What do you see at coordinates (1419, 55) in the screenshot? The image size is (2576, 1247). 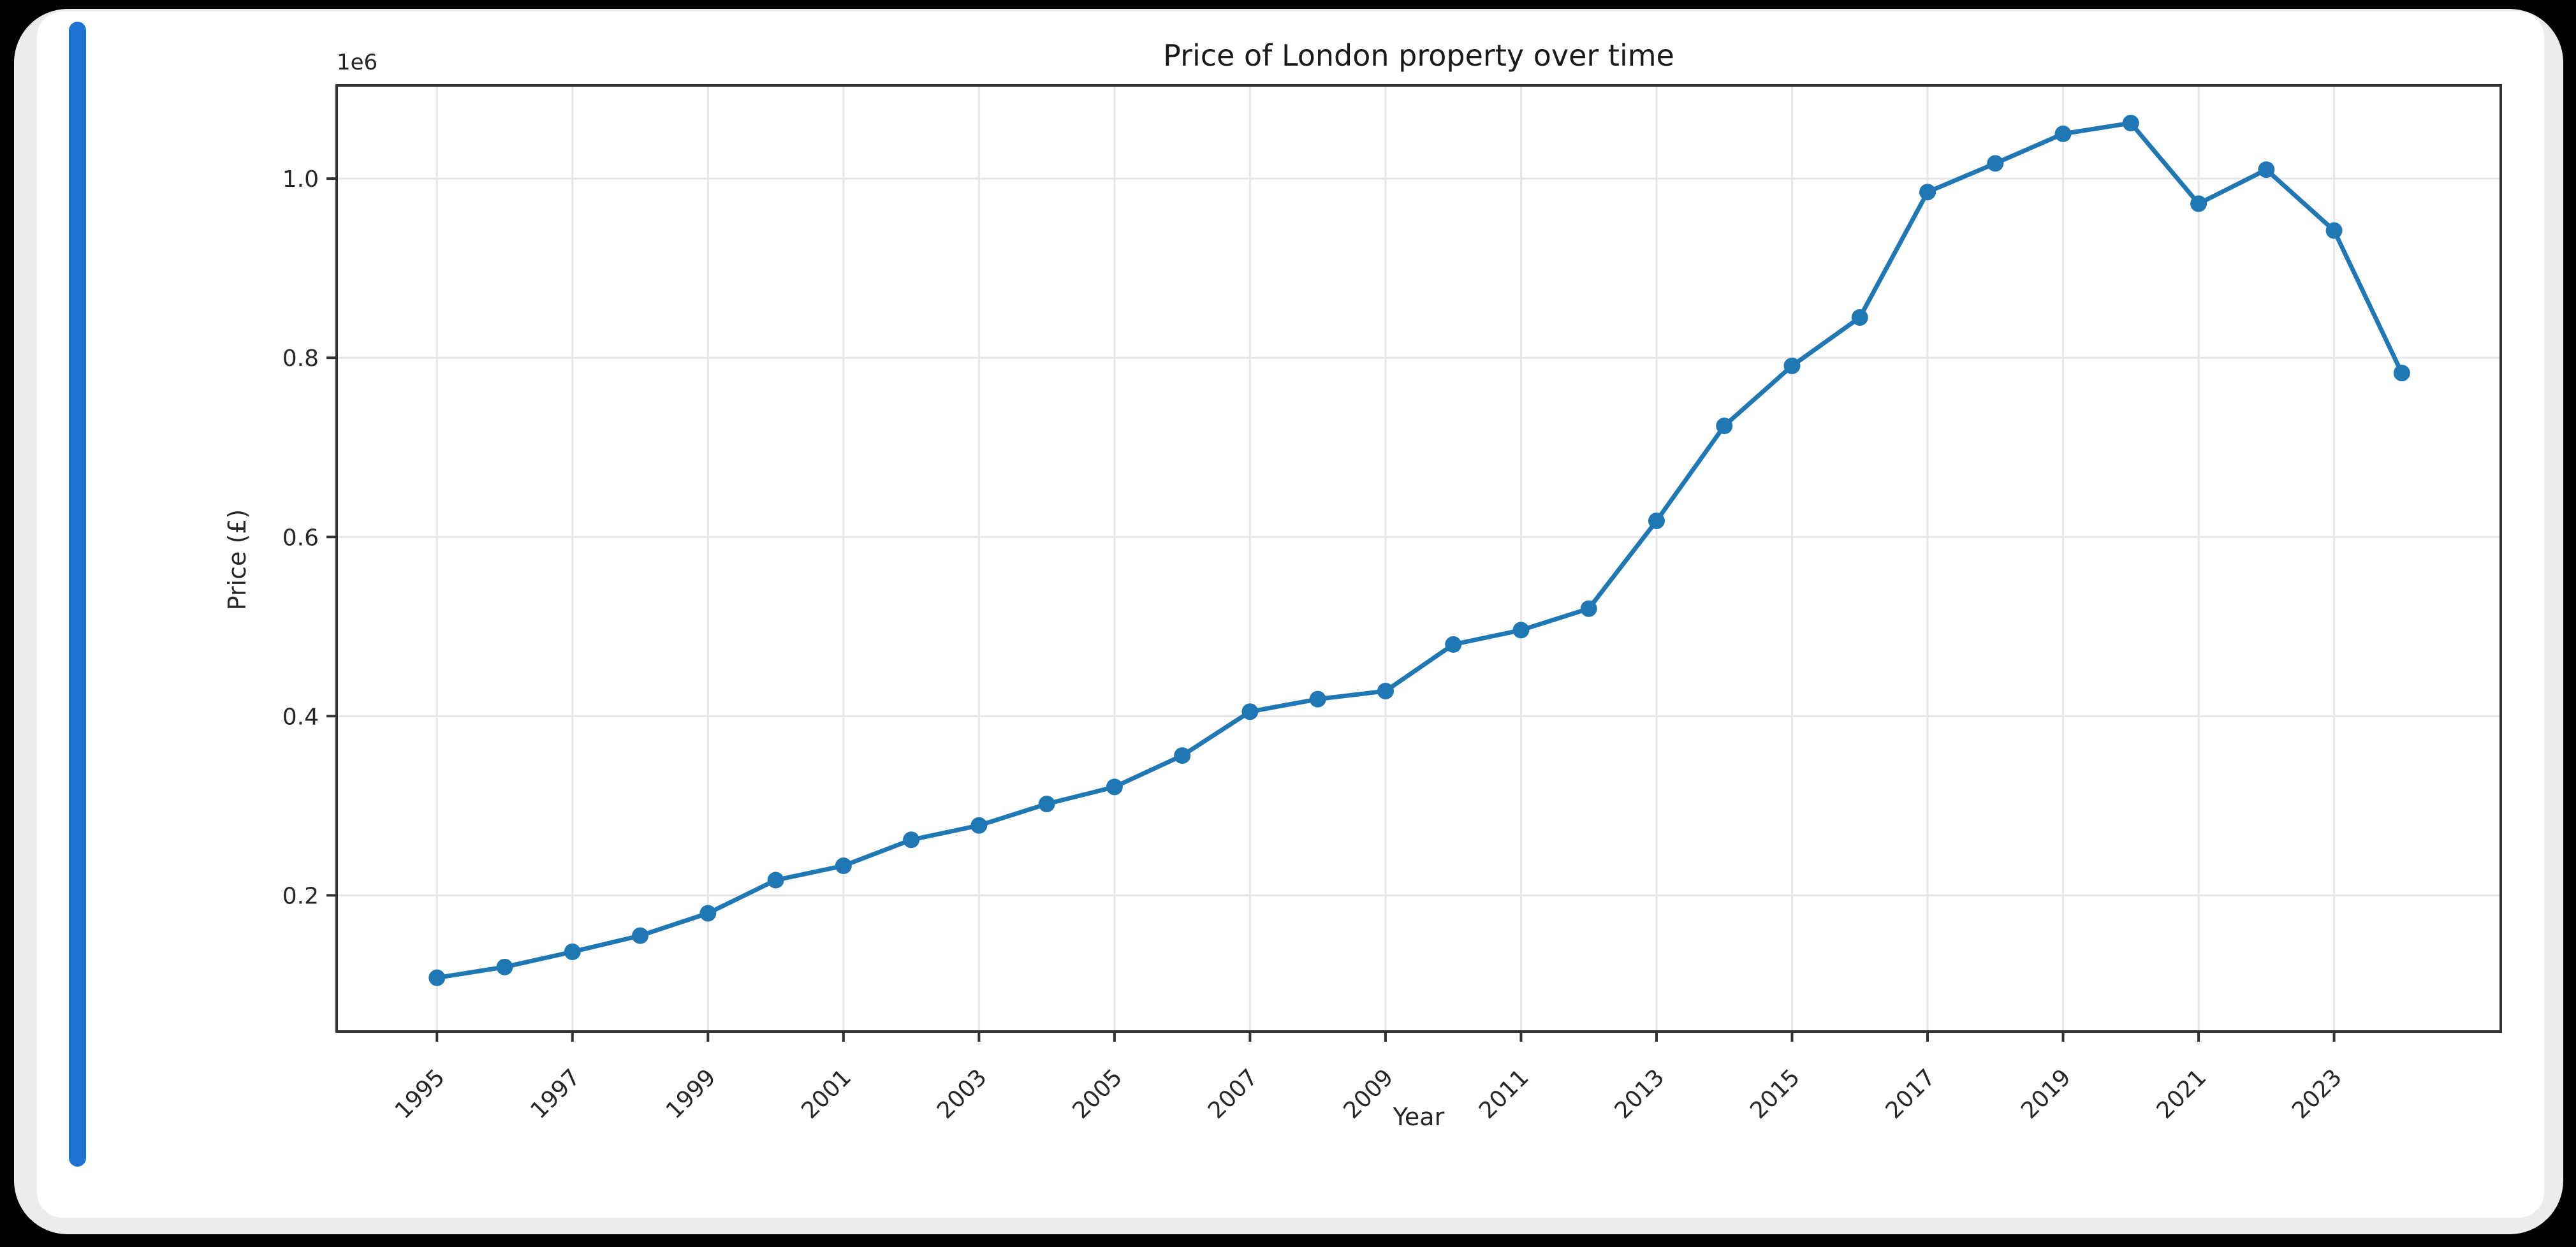 I see `chart-title: Price of London property over time` at bounding box center [1419, 55].